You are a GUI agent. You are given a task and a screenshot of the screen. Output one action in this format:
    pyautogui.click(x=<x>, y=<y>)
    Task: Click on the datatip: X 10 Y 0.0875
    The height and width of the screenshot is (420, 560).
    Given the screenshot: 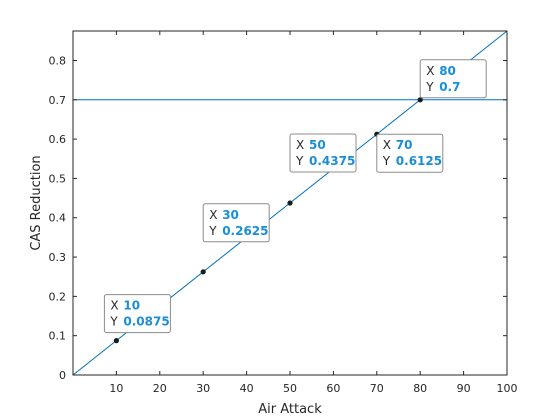 What is the action you would take?
    pyautogui.click(x=137, y=314)
    